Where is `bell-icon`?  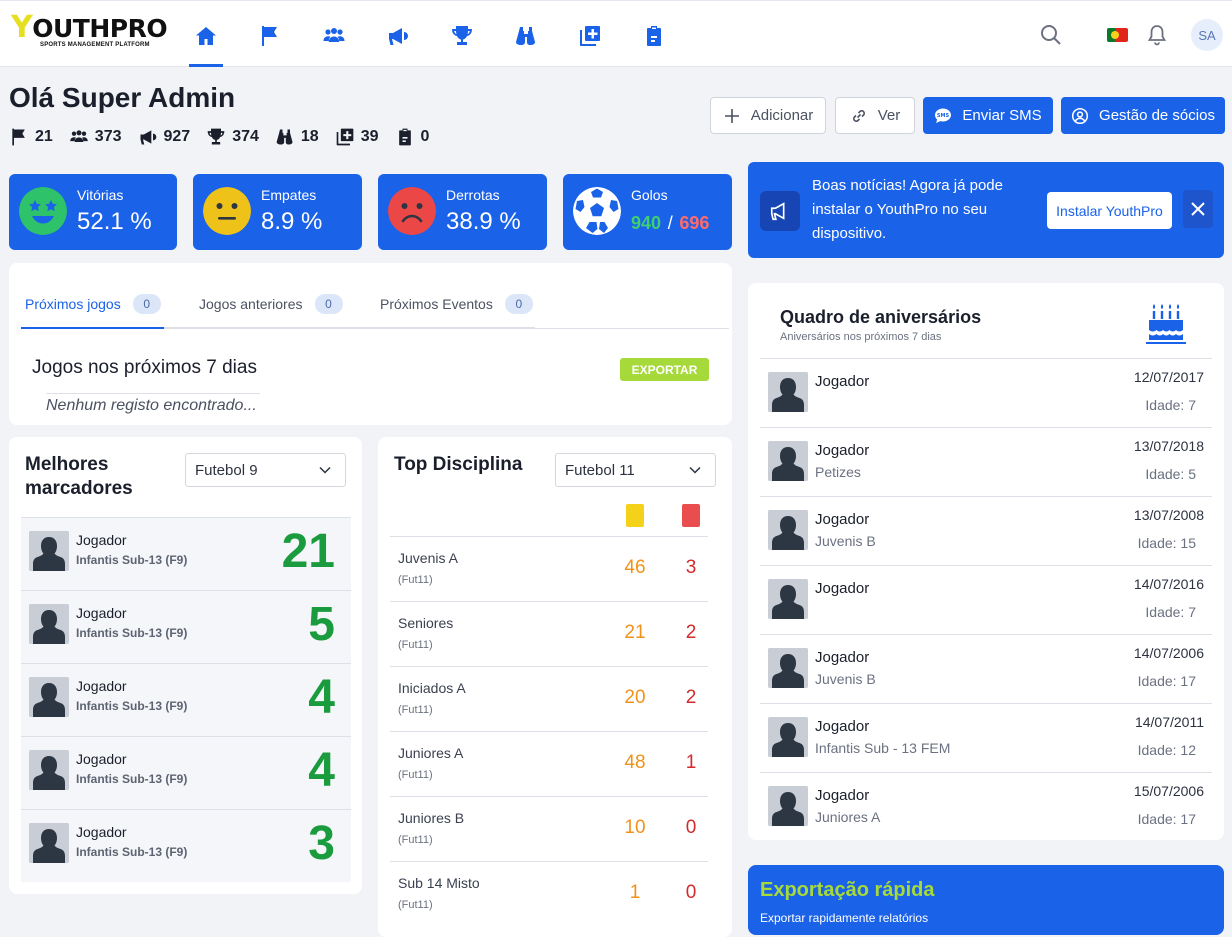
bell-icon is located at coordinates (1157, 35).